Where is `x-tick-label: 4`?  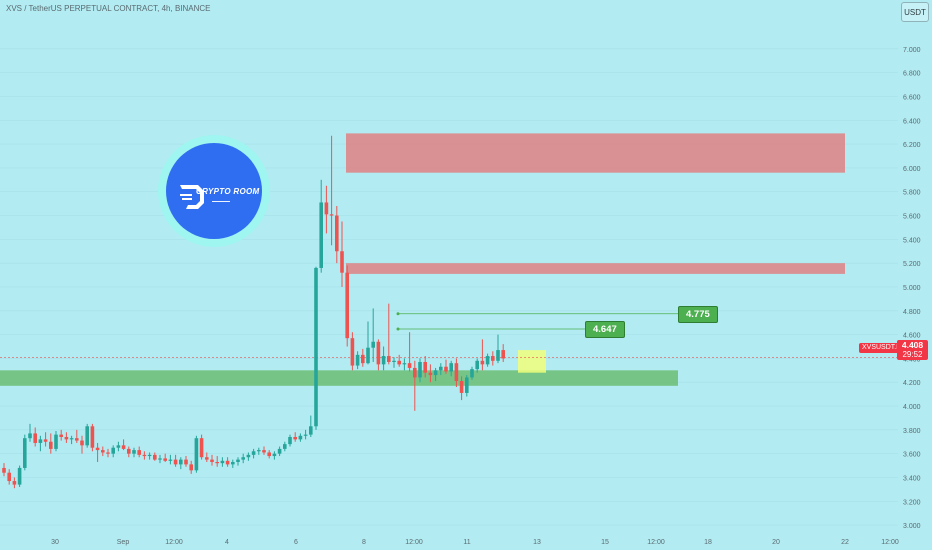
x-tick-label: 4 is located at coordinates (227, 542).